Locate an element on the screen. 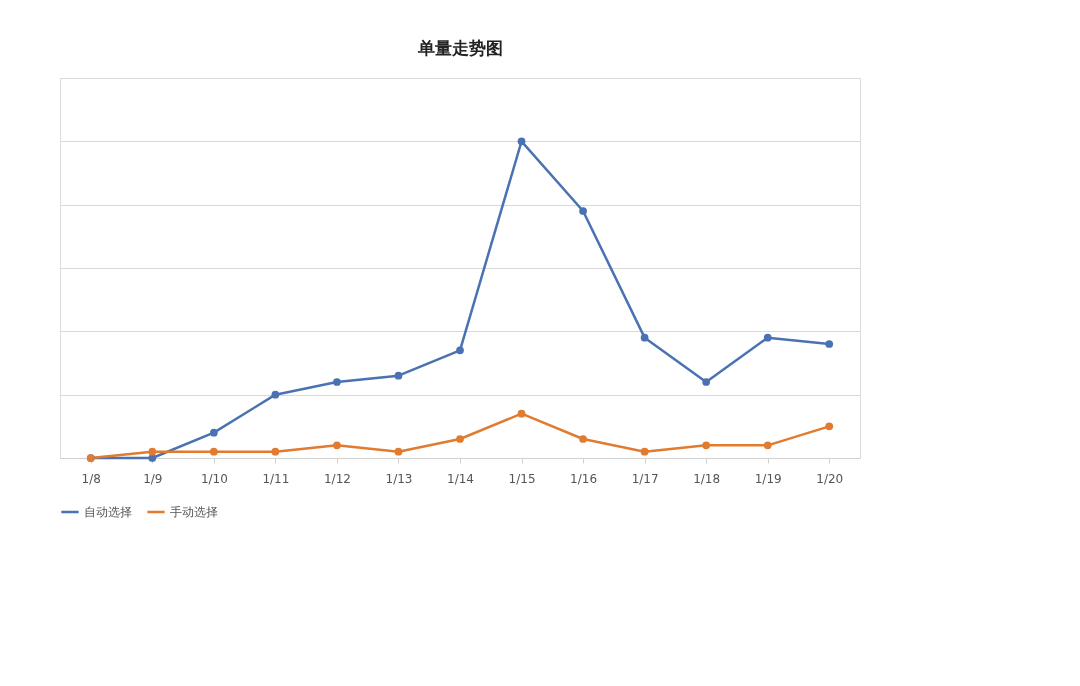  x-tick-label: 1/13 is located at coordinates (399, 478).